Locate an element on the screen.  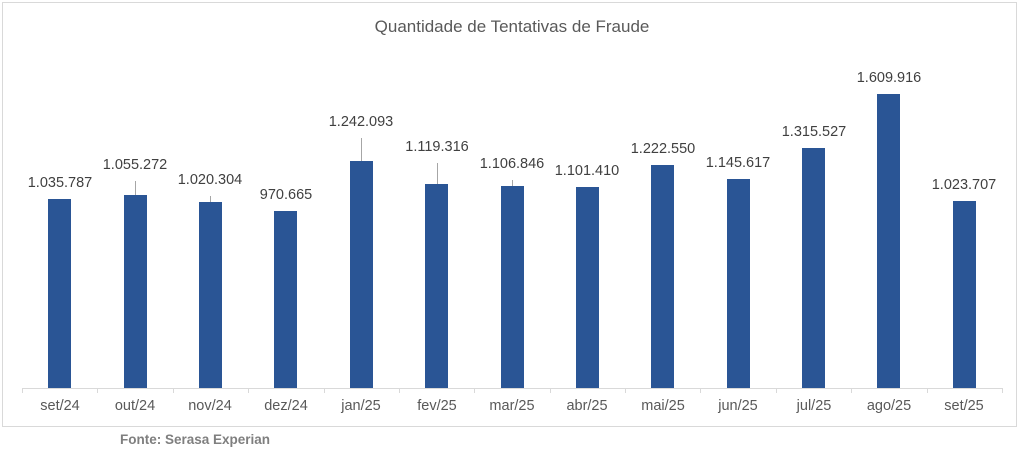
x-axis-label: nov/24 is located at coordinates (210, 406).